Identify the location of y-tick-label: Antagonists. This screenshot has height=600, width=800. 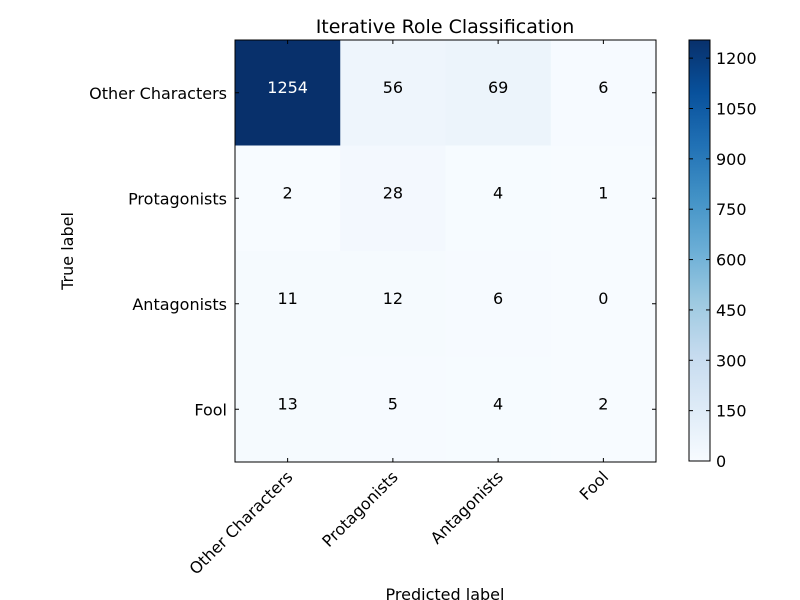
(179, 304).